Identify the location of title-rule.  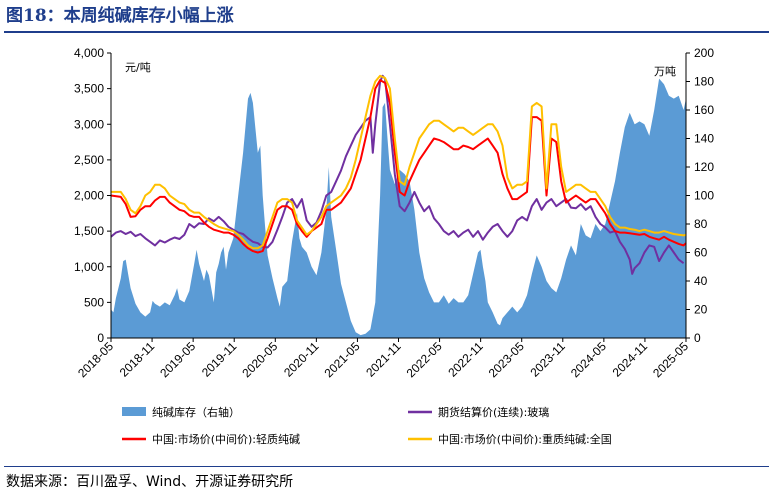
(386, 32).